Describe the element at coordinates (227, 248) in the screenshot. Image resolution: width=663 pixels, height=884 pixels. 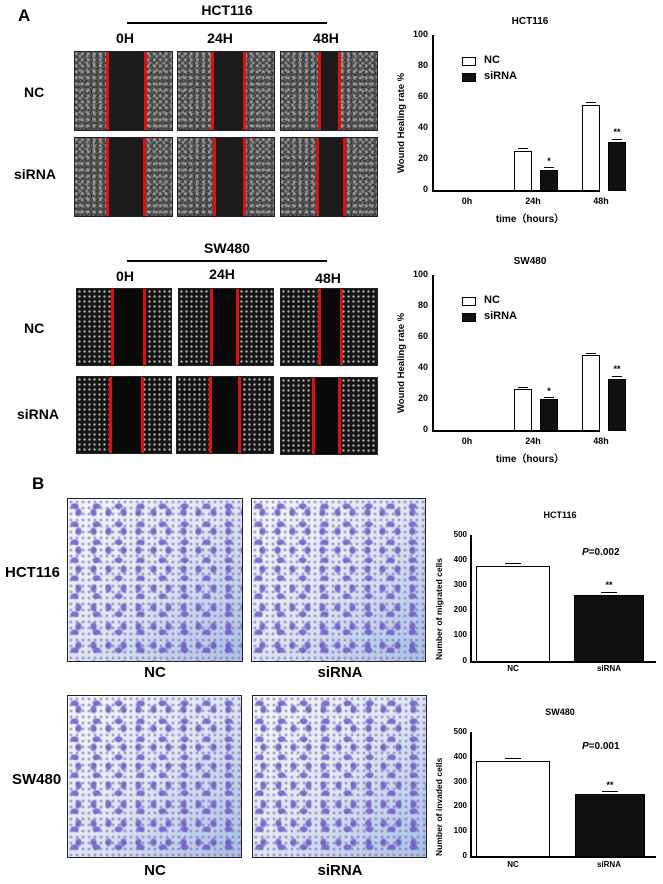
I see `sw480-wound-title: SW480` at that location.